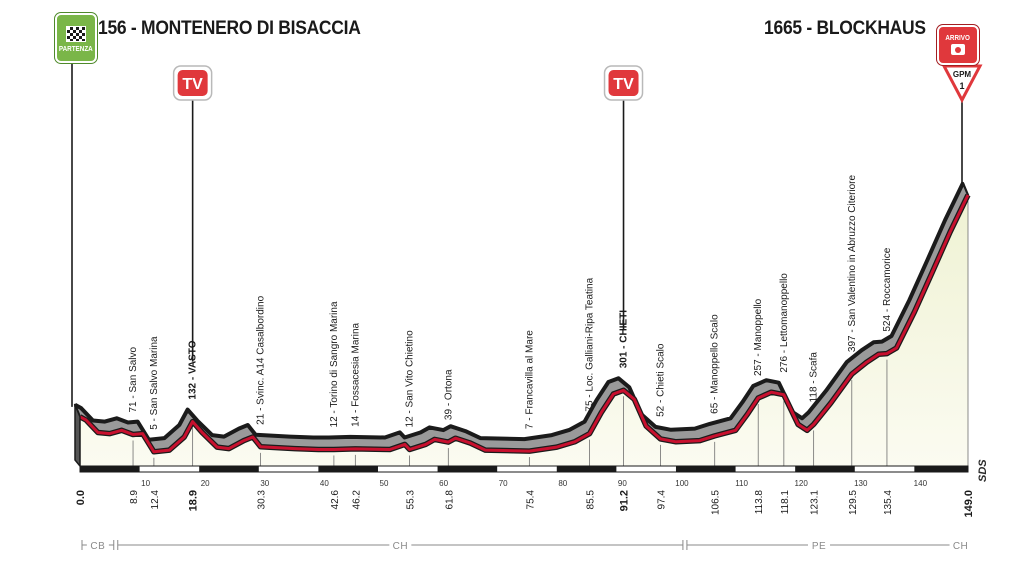 This screenshot has width=1024, height=576. I want to click on km-distance-label: 97.4, so click(661, 500).